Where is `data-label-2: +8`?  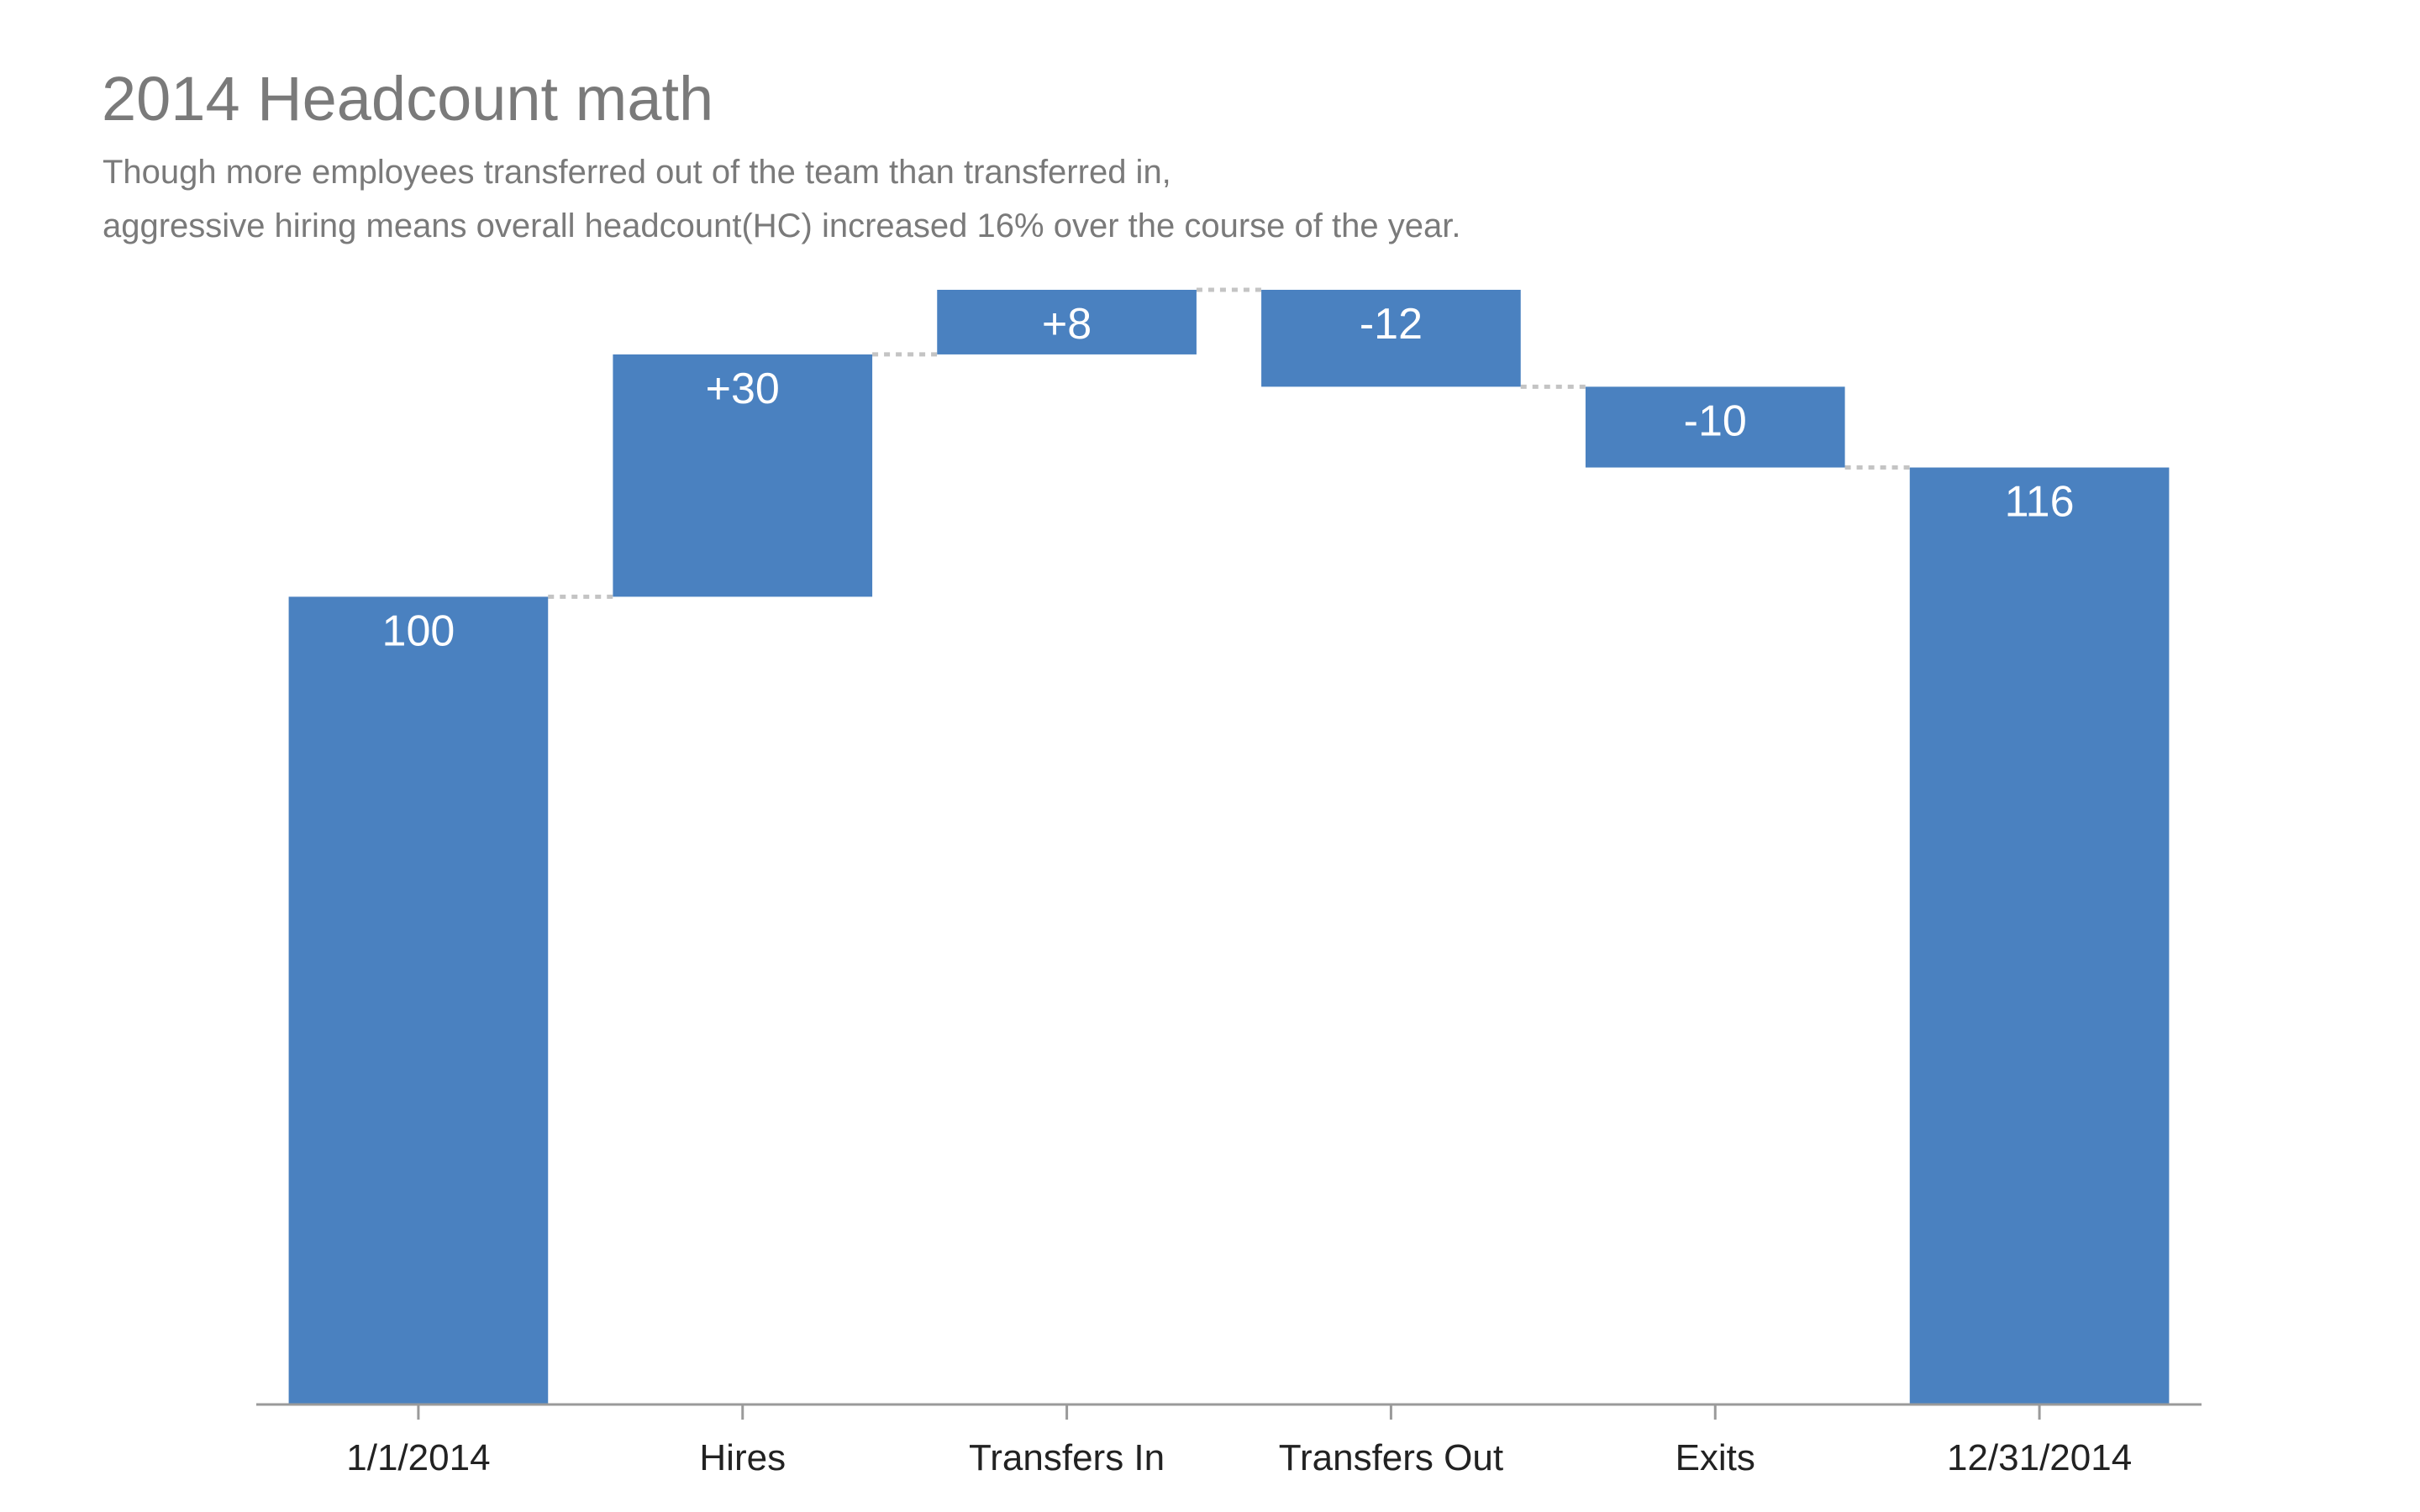 data-label-2: +8 is located at coordinates (1067, 324).